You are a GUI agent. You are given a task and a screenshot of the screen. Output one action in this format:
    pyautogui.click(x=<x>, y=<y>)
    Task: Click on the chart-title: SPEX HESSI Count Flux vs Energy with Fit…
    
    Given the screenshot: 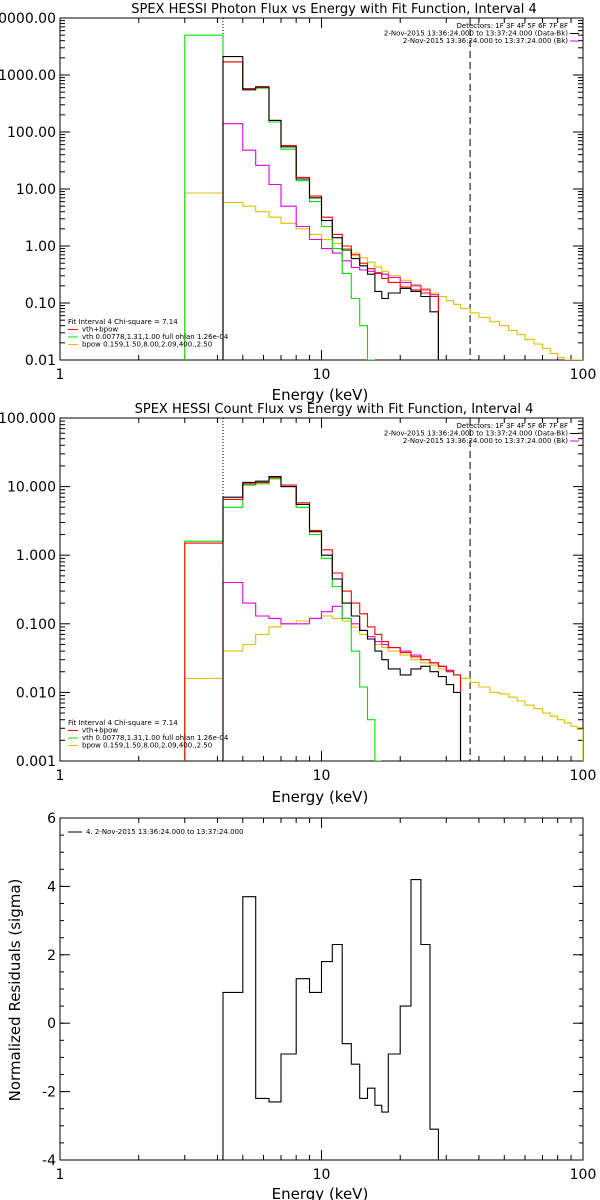 What is the action you would take?
    pyautogui.click(x=334, y=409)
    